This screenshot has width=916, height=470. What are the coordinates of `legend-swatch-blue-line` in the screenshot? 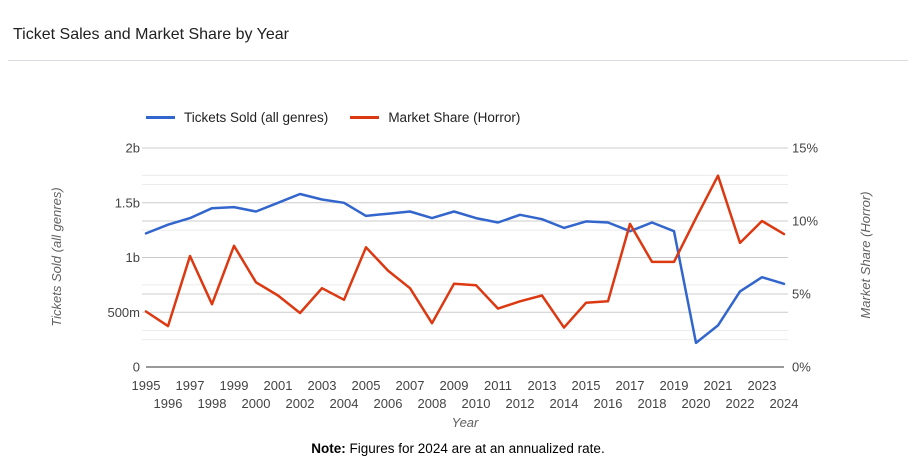 It's located at (160, 117).